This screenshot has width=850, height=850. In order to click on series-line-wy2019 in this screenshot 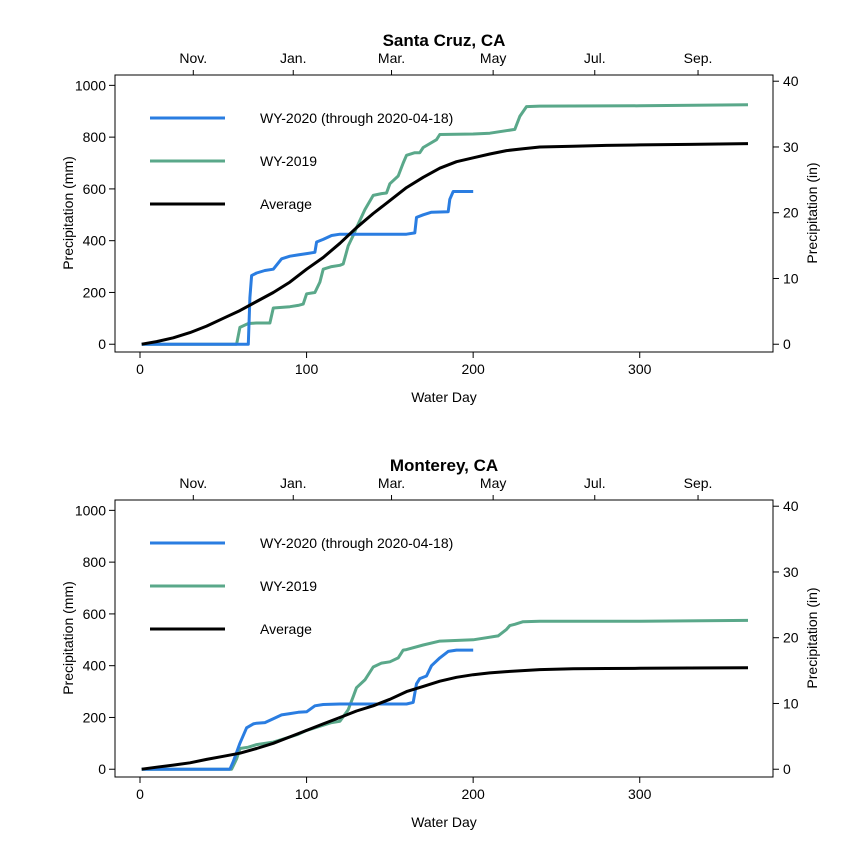, I will do `click(445, 694)`.